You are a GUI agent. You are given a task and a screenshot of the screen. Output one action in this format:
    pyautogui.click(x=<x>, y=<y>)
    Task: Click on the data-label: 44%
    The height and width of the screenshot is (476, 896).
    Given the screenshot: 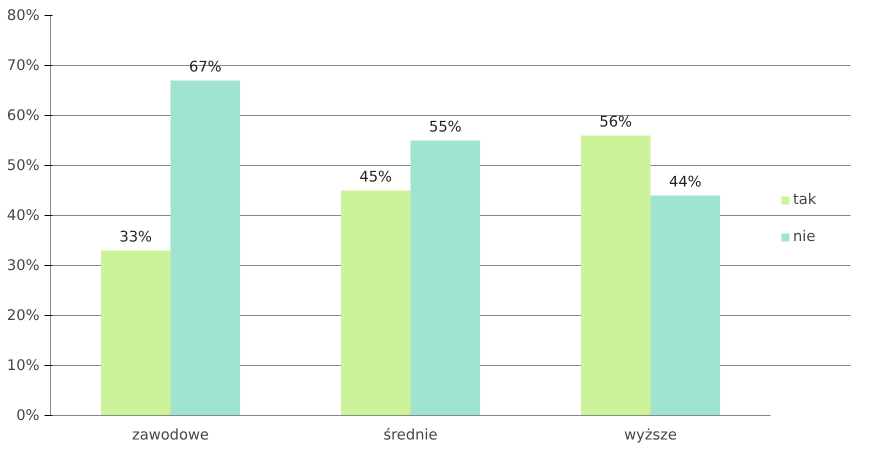 What is the action you would take?
    pyautogui.click(x=685, y=182)
    